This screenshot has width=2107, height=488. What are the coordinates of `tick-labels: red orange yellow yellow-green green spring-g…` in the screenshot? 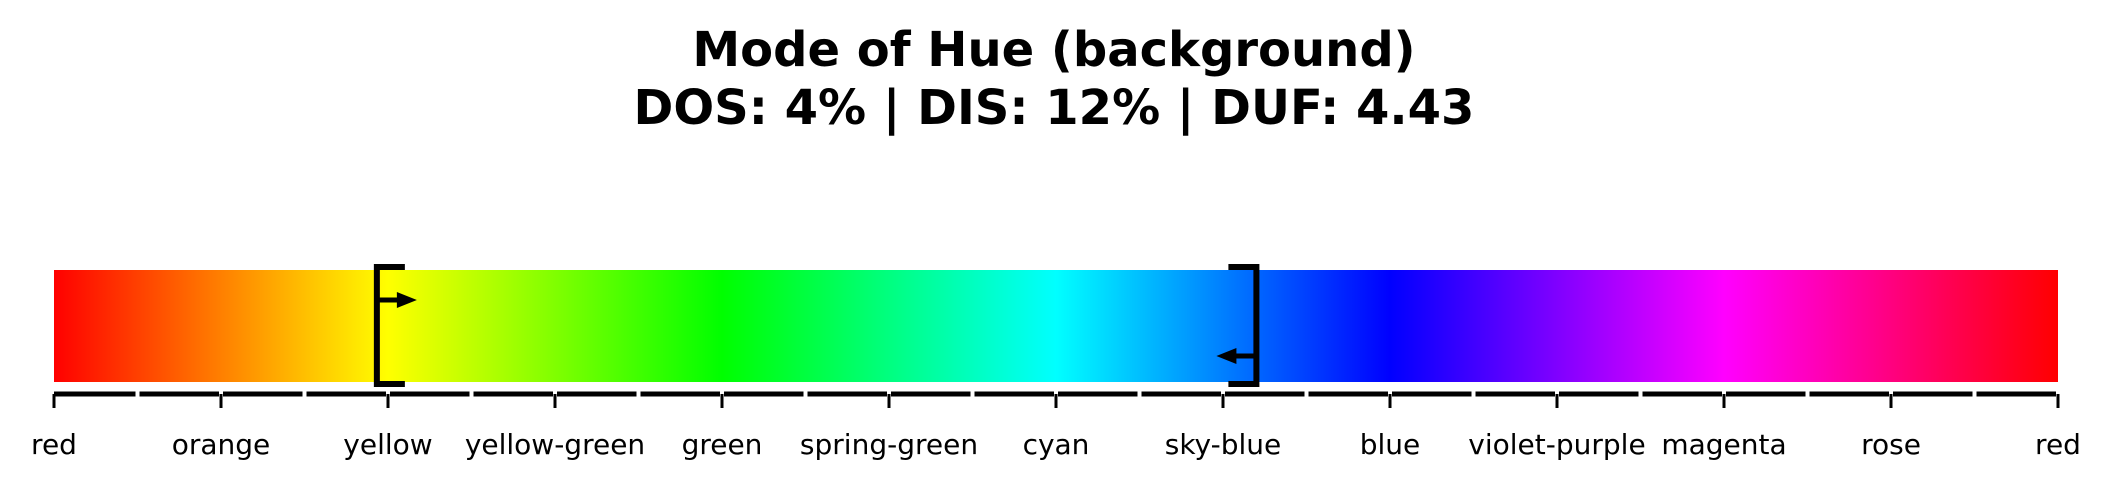 It's located at (1056, 444).